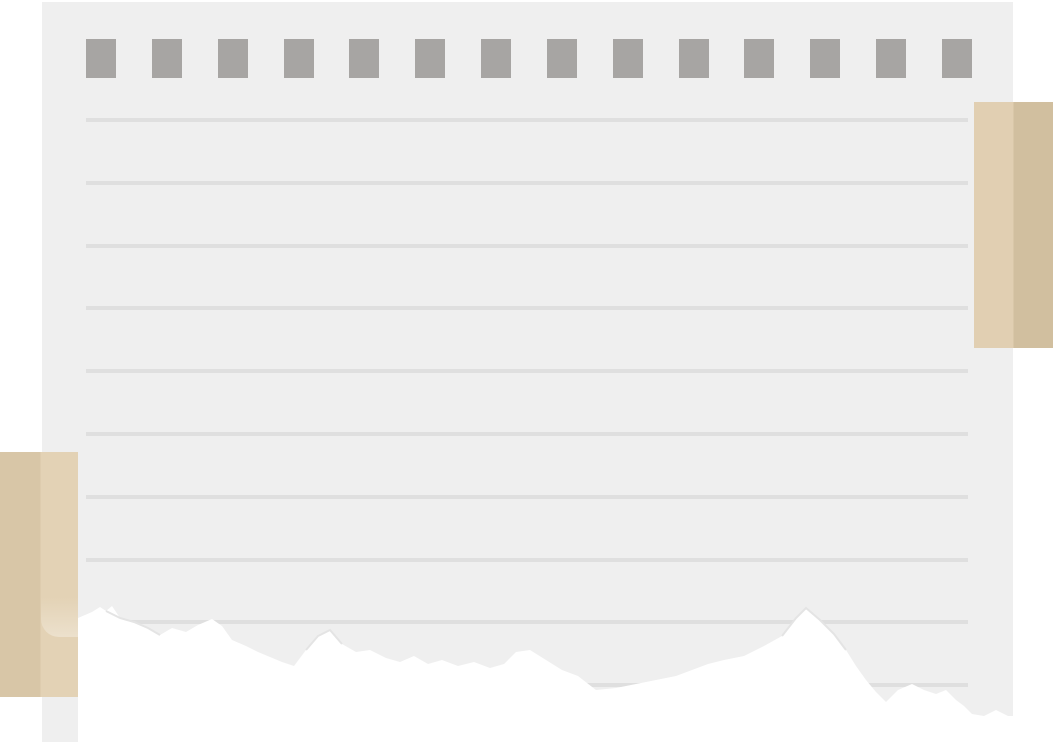 The height and width of the screenshot is (742, 1053). What do you see at coordinates (1013, 225) in the screenshot?
I see `masking-tape-right` at bounding box center [1013, 225].